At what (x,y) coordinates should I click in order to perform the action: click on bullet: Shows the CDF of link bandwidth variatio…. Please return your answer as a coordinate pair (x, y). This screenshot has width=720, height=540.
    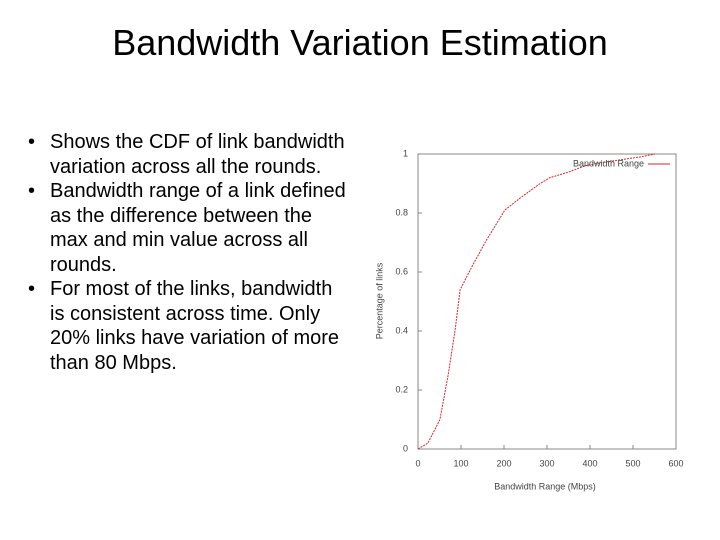
    Looking at the image, I should click on (188, 154).